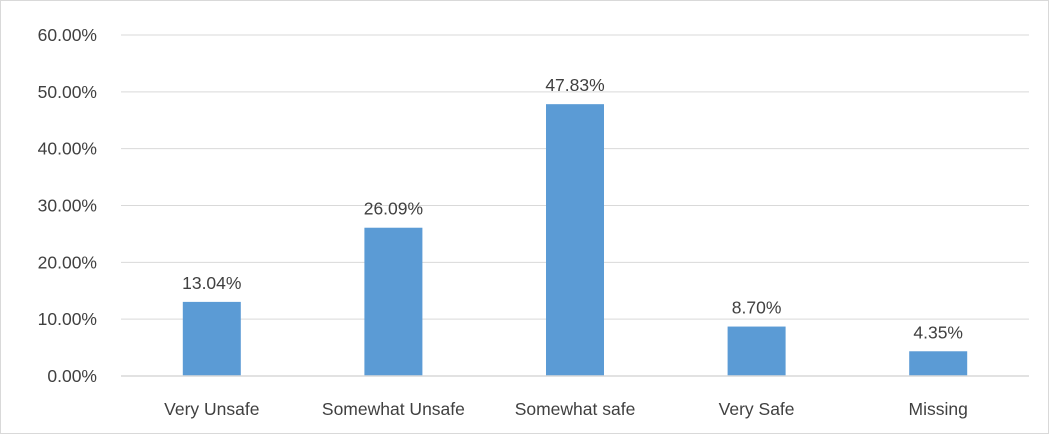  I want to click on y-tick-label: 40.00%, so click(67, 149).